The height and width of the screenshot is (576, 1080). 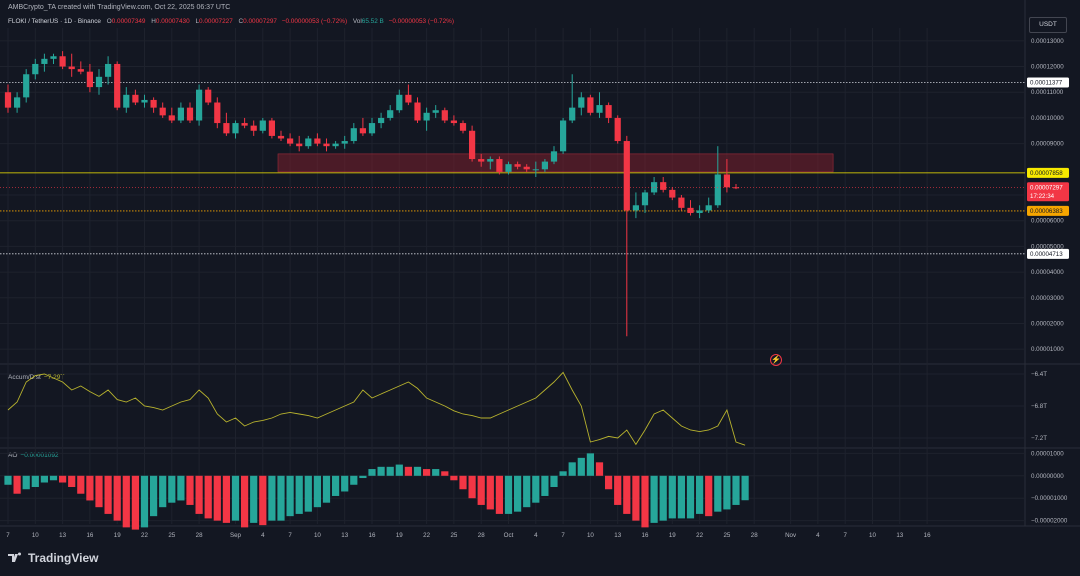 What do you see at coordinates (13, 455) in the screenshot?
I see `ao-label: AO` at bounding box center [13, 455].